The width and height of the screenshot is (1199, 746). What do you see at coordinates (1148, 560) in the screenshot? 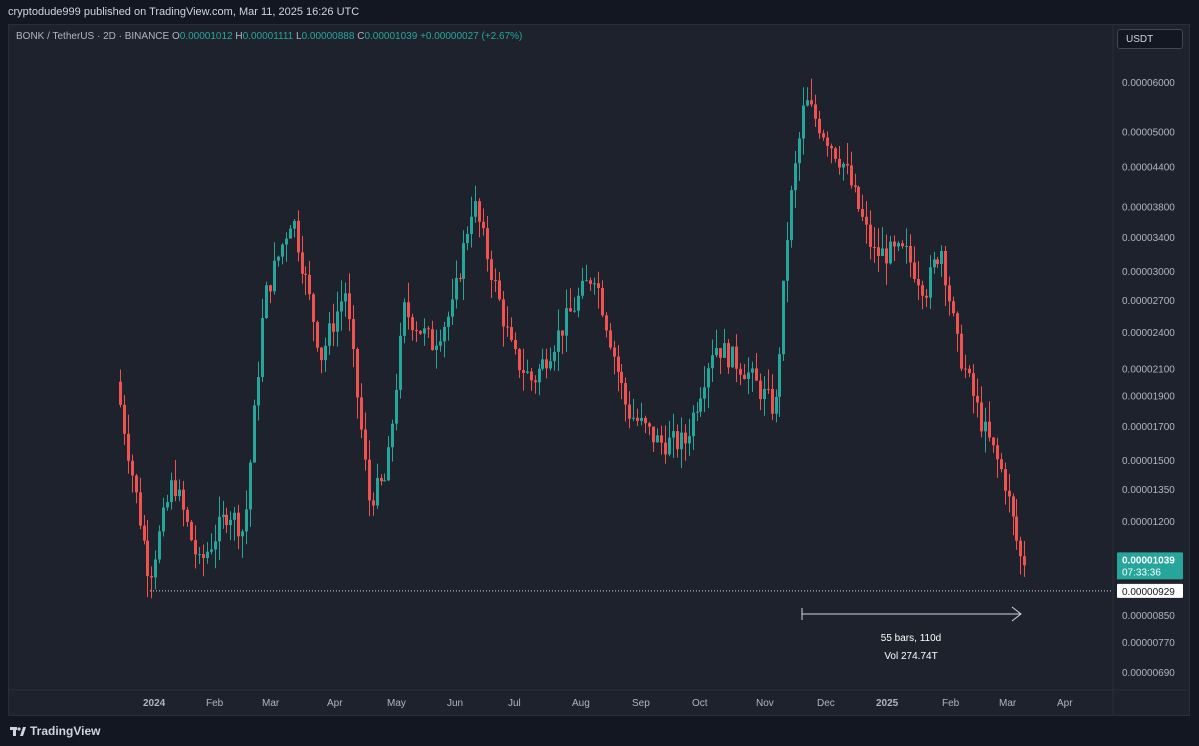
I see `current-price-label: 0.00001039` at bounding box center [1148, 560].